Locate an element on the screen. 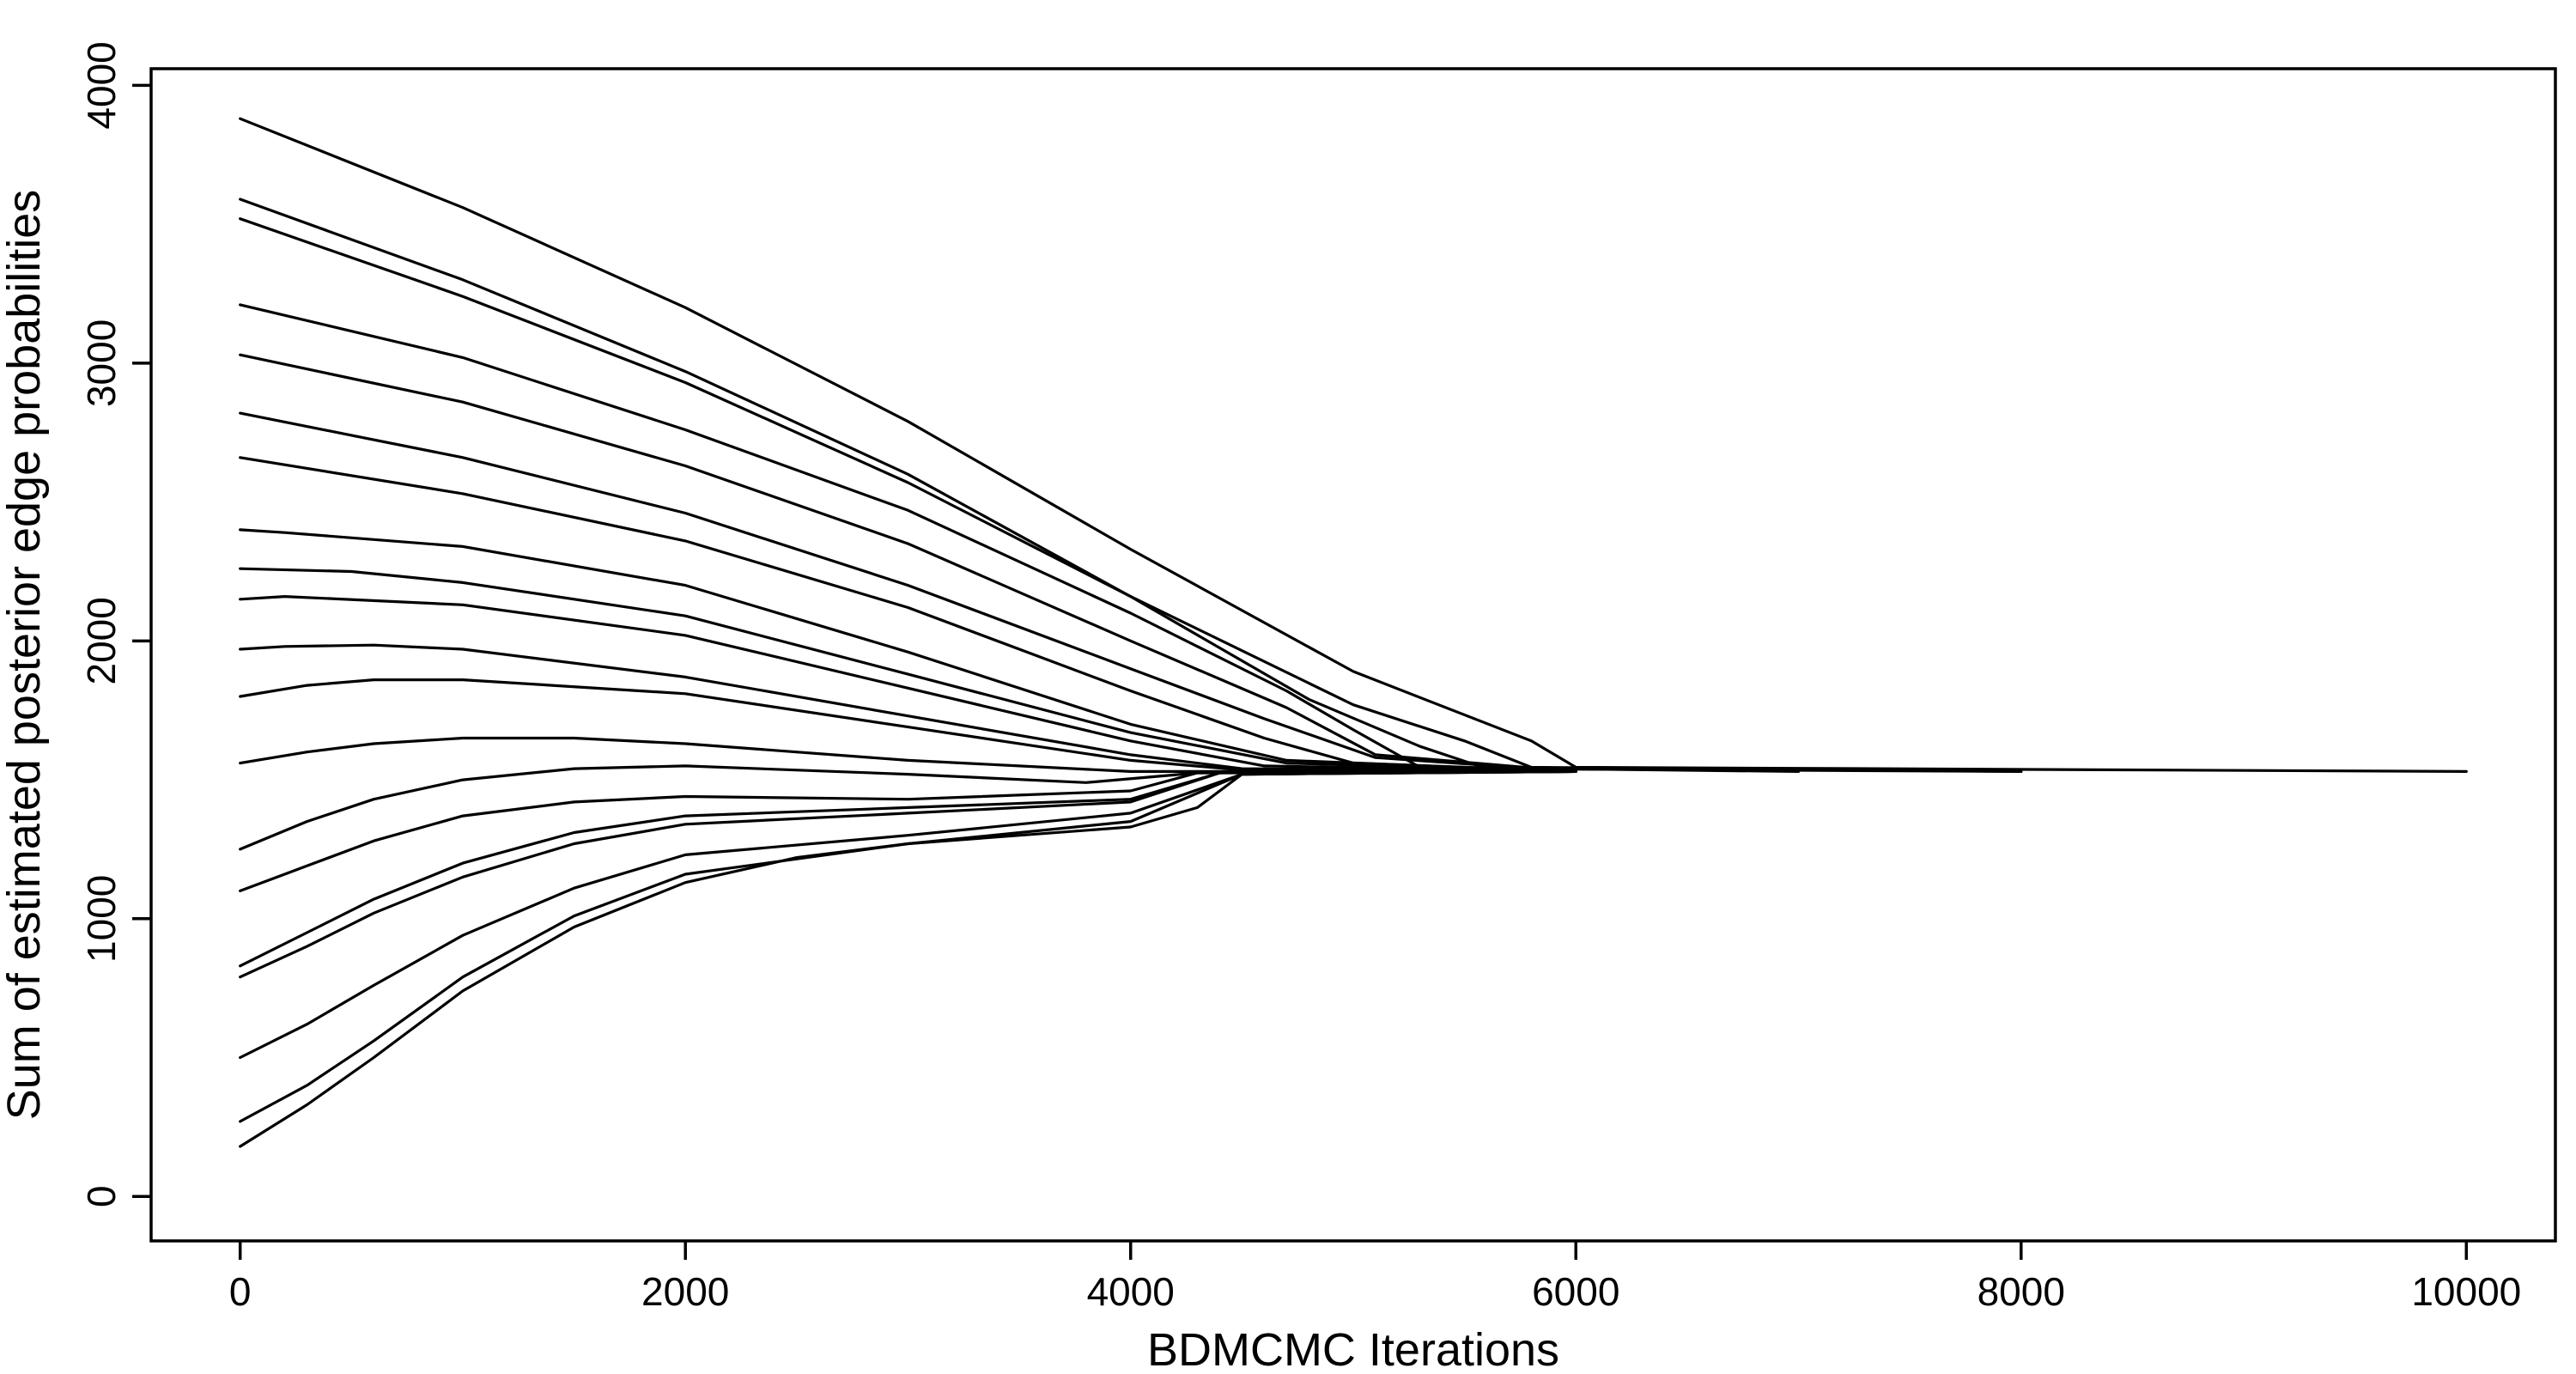  y-tick-label: 4000 is located at coordinates (101, 85).